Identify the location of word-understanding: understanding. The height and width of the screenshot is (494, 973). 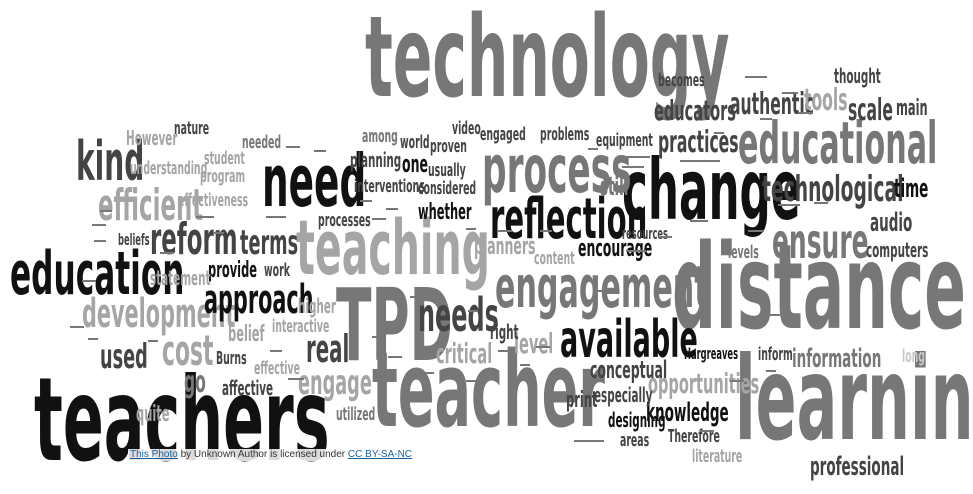
(169, 168).